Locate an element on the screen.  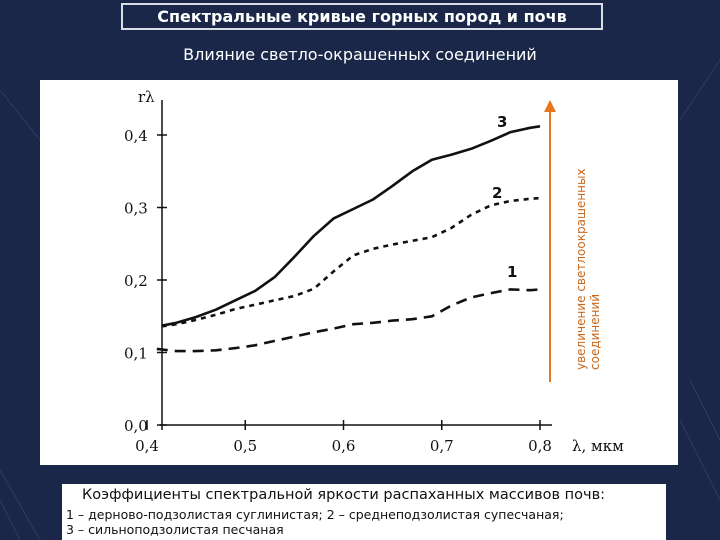
slide-subtitle: Влияние светло-окрашенных соединений is located at coordinates (360, 54).